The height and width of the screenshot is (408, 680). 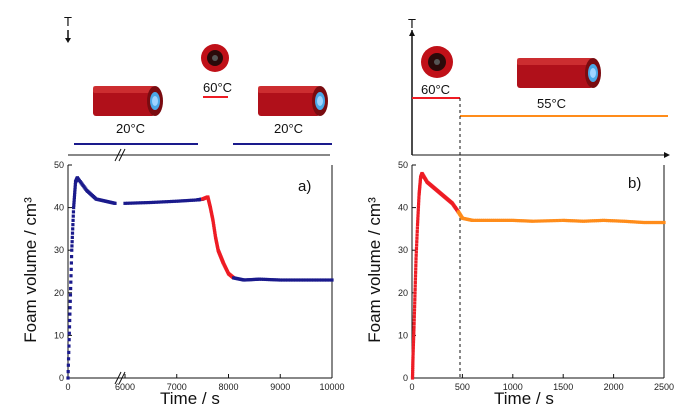 I want to click on x-tick-label: 10000, so click(x=331, y=387).